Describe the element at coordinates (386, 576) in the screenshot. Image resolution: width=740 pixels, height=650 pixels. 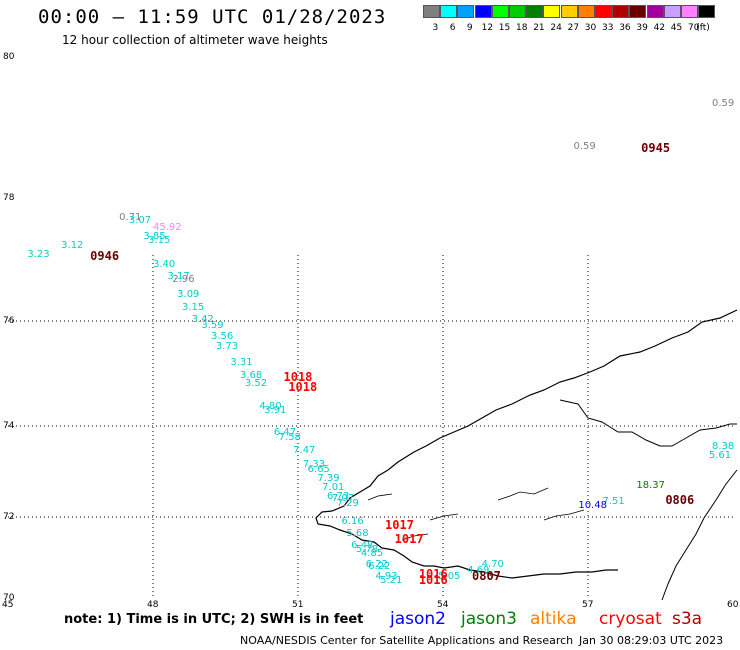
I see `wave-height-label: 4.93` at that location.